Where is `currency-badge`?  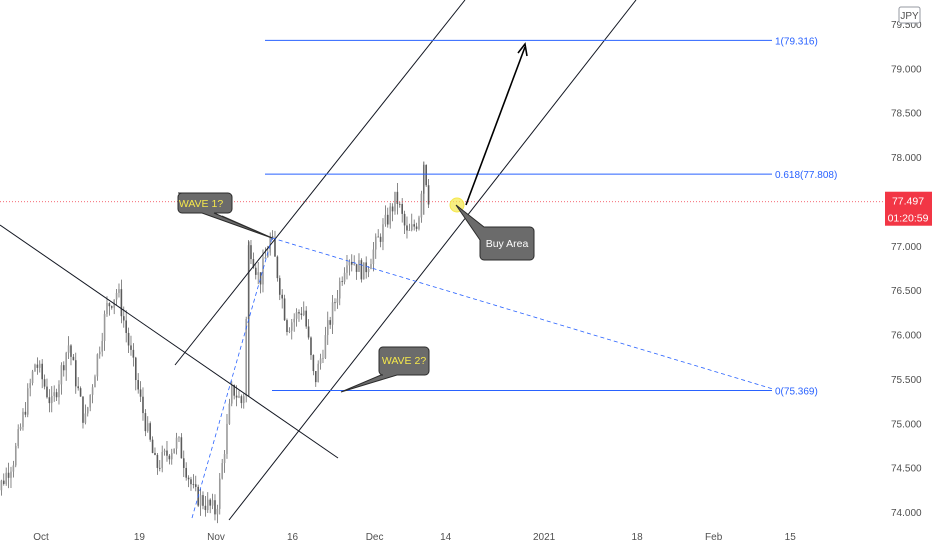 currency-badge is located at coordinates (909, 15).